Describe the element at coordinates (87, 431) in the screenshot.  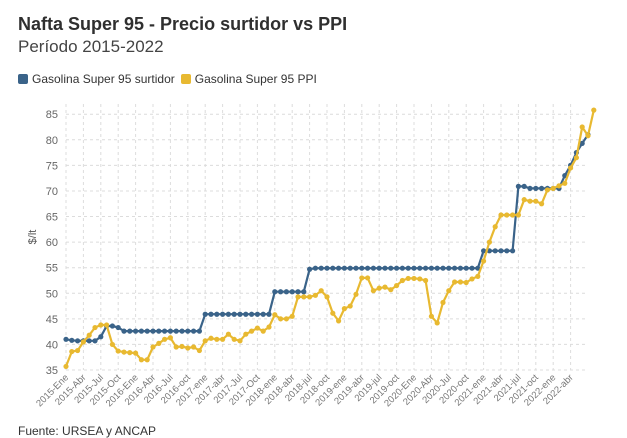
I see `source-note: Fuente: URSEA y ANCAP` at that location.